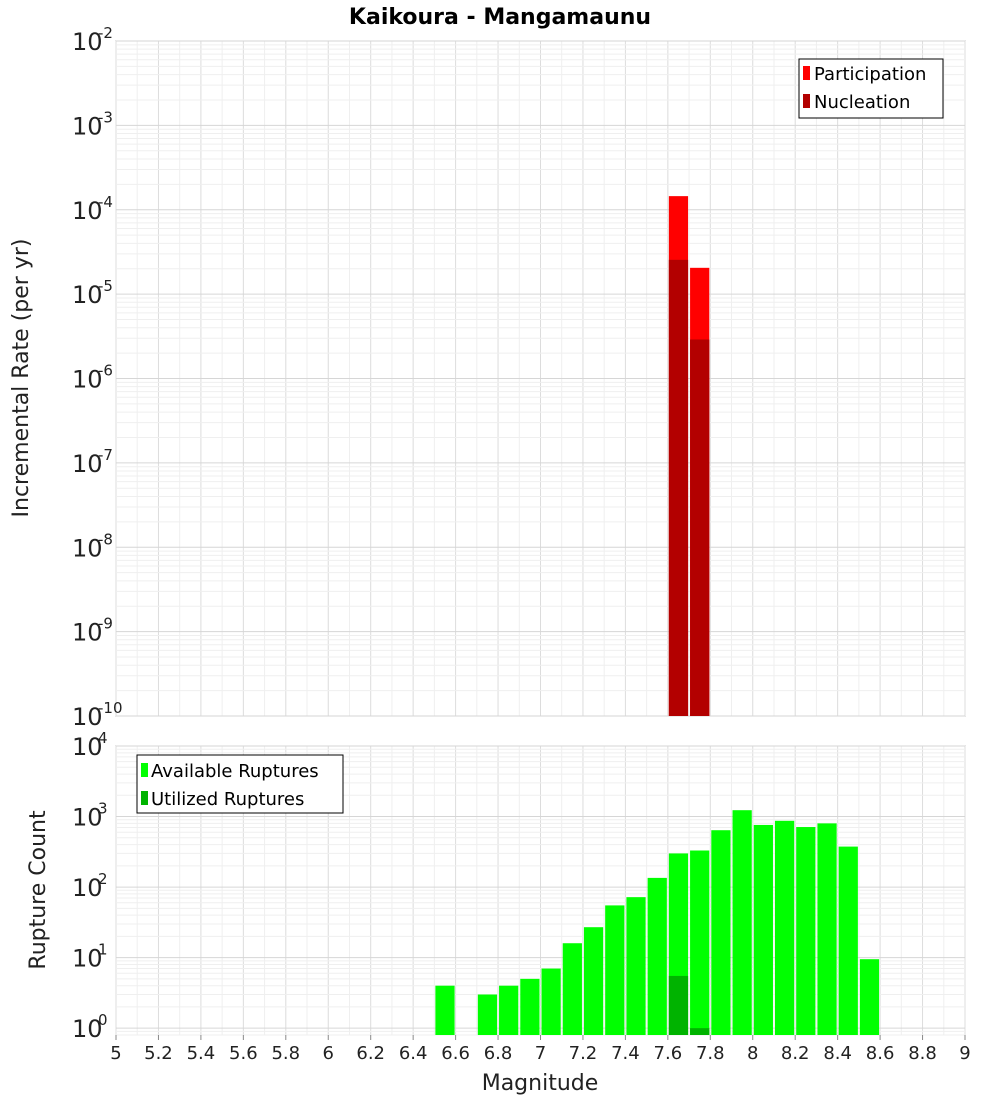  Describe the element at coordinates (498, 1053) in the screenshot. I see `x-tick-label: 6.8` at that location.